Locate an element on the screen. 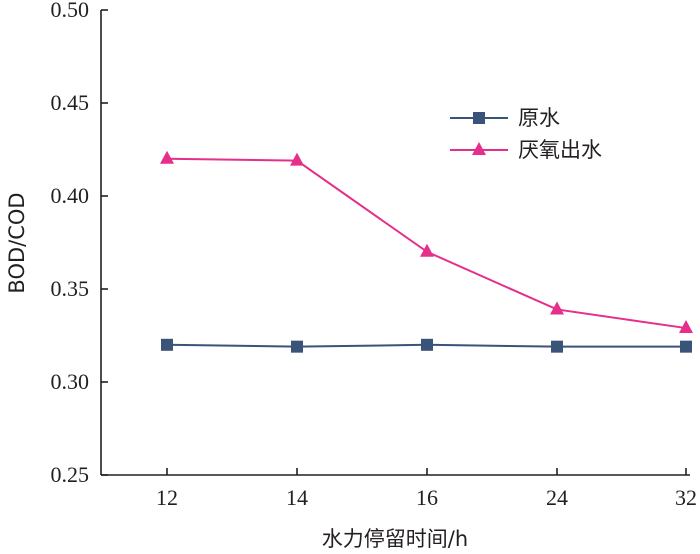 The image size is (700, 554). x-tick-label: 16 is located at coordinates (427, 497).